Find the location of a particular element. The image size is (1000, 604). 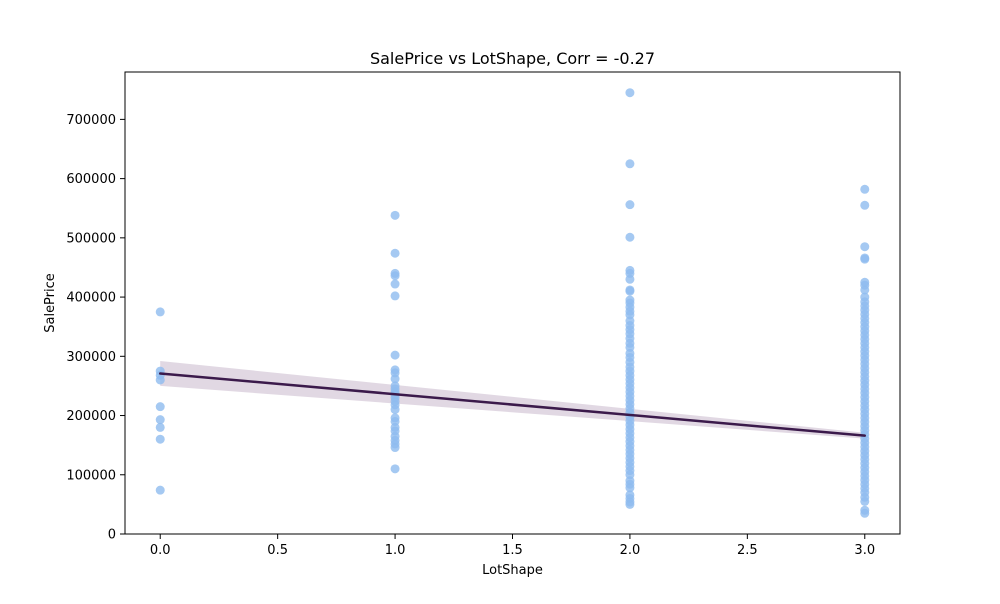

y-axis-label: SalePrice is located at coordinates (50, 303).